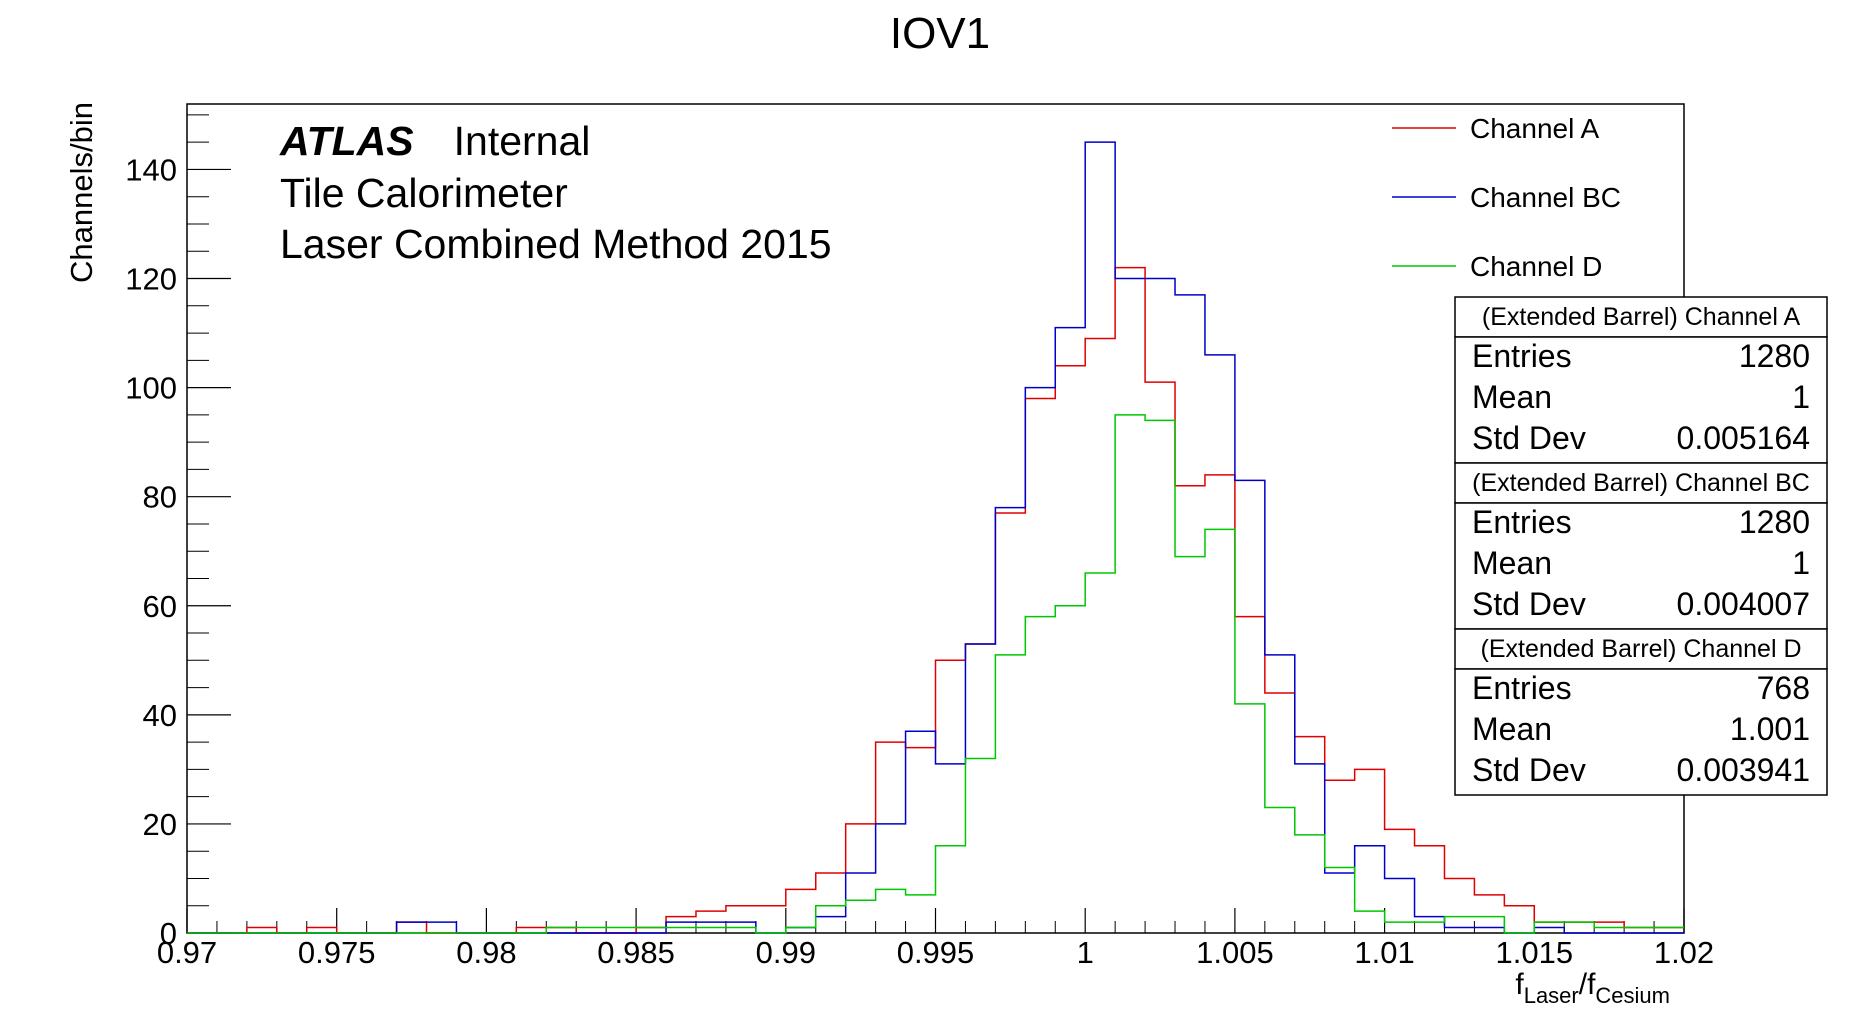 The image size is (1853, 1027). I want to click on x-axis-label: fLaser/fCesium, so click(1592, 988).